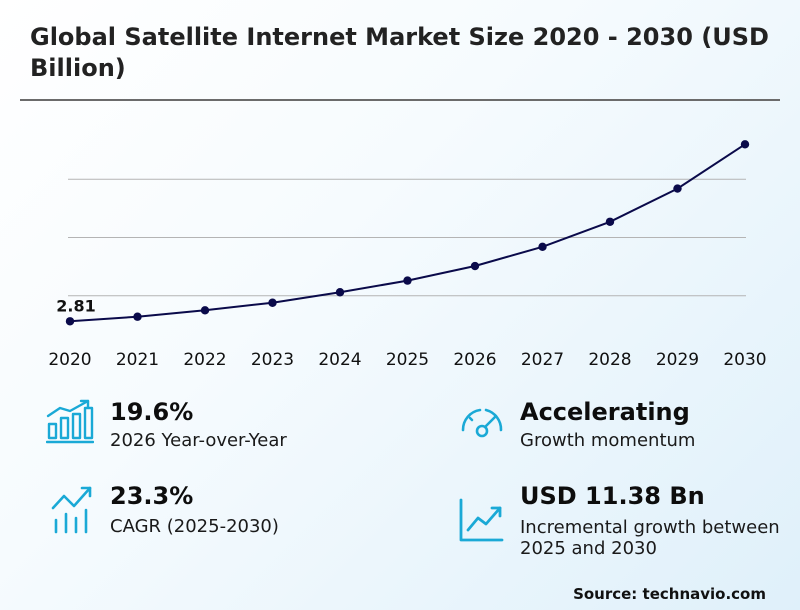 The image size is (800, 610). What do you see at coordinates (137, 360) in the screenshot?
I see `x-tick-label: 2021` at bounding box center [137, 360].